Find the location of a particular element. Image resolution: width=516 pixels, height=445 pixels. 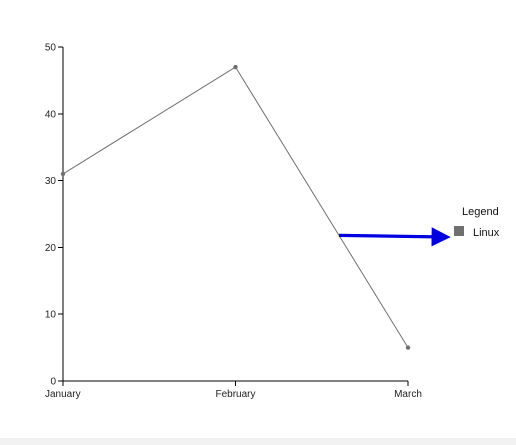

y-tick-label: 30 is located at coordinates (51, 181).